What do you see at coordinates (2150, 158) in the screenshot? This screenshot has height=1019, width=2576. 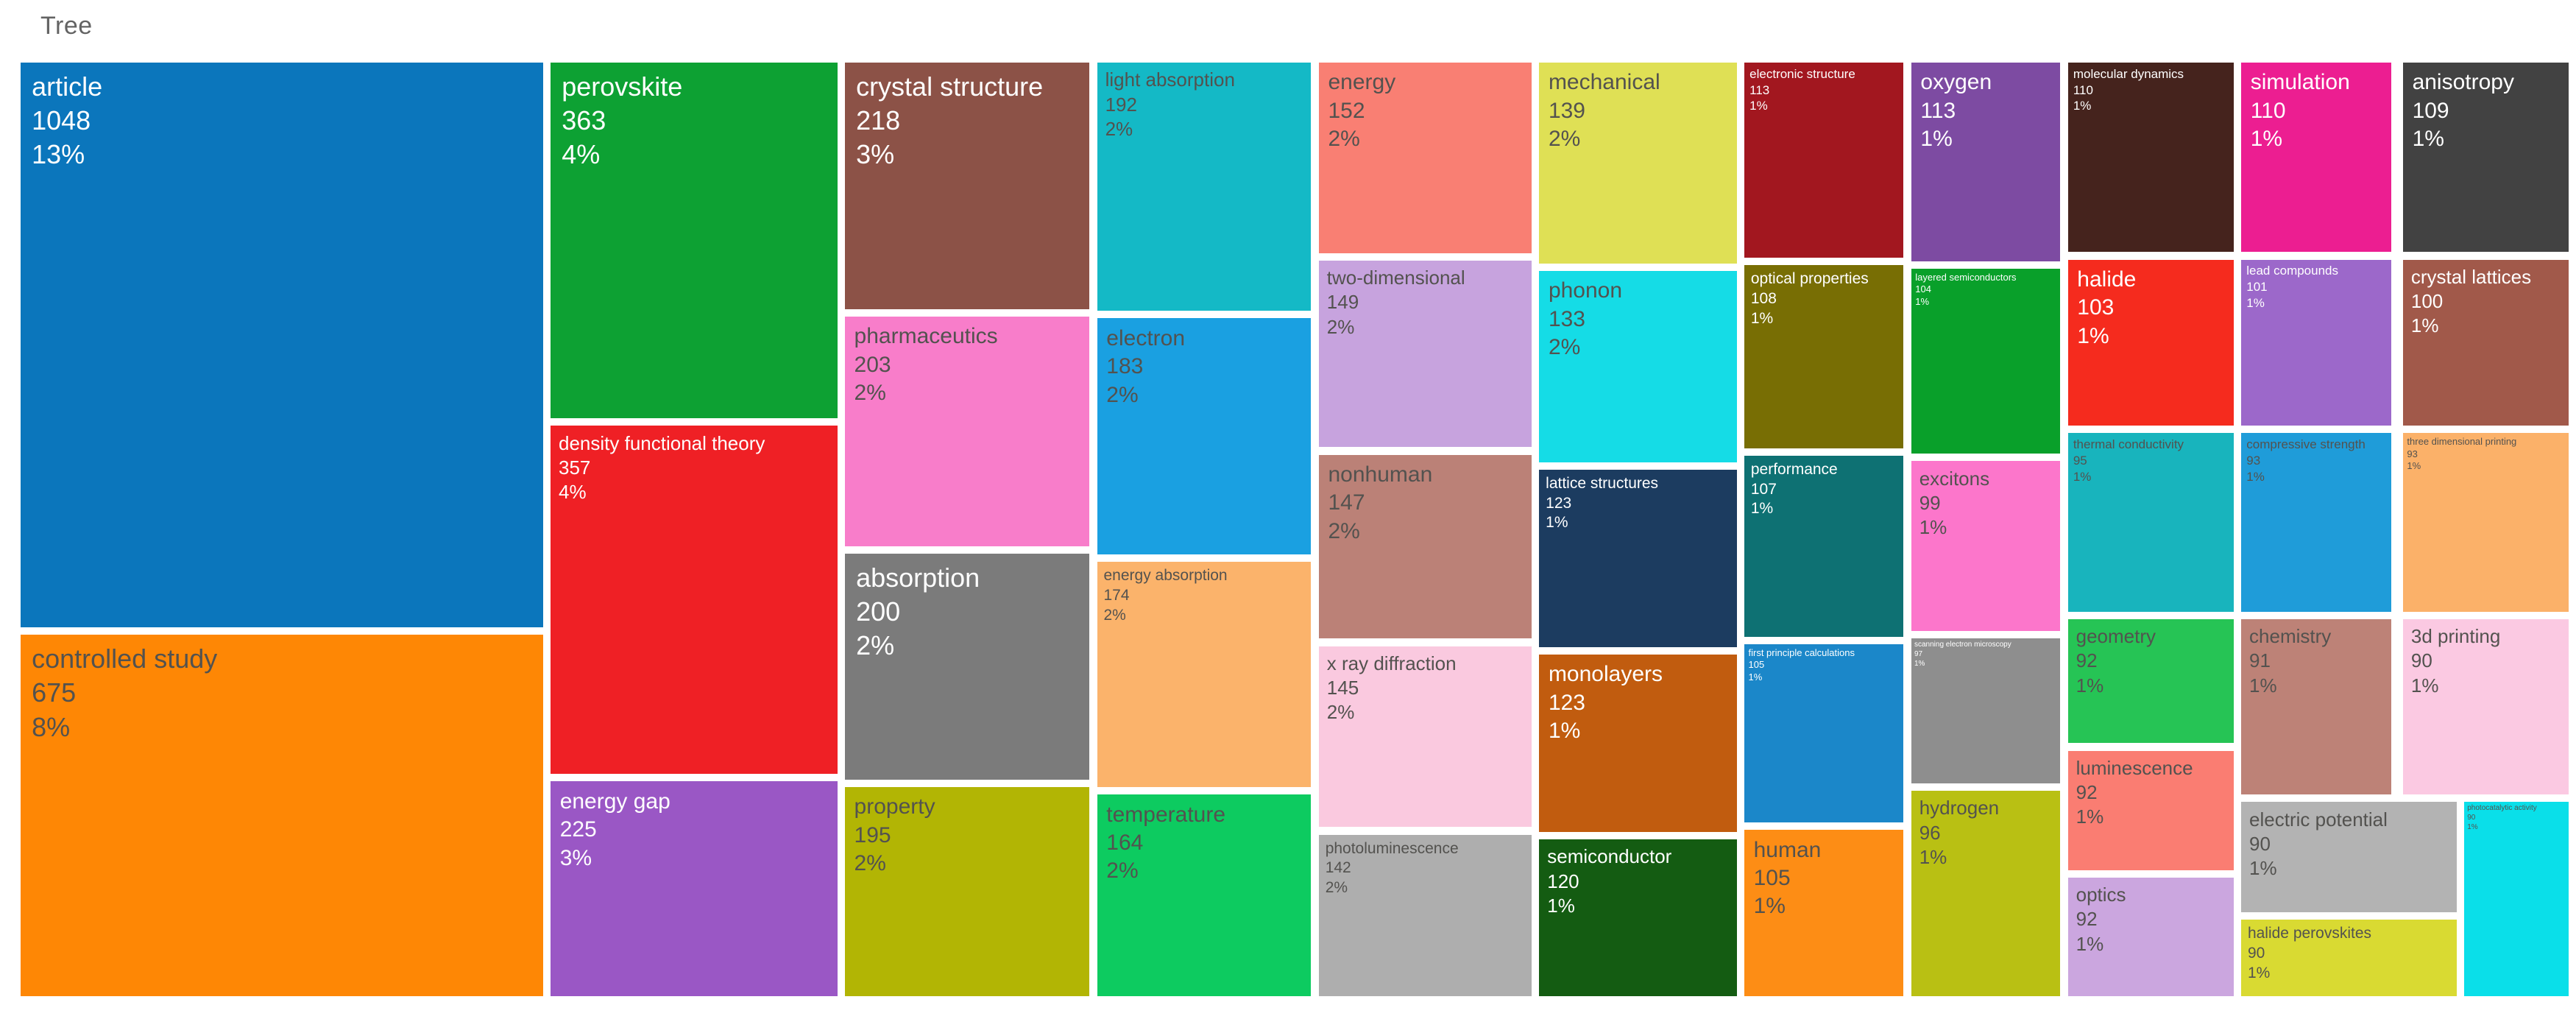 I see `treemap-cell-molecular-dynamics: molecular dynamics 110 1%` at bounding box center [2150, 158].